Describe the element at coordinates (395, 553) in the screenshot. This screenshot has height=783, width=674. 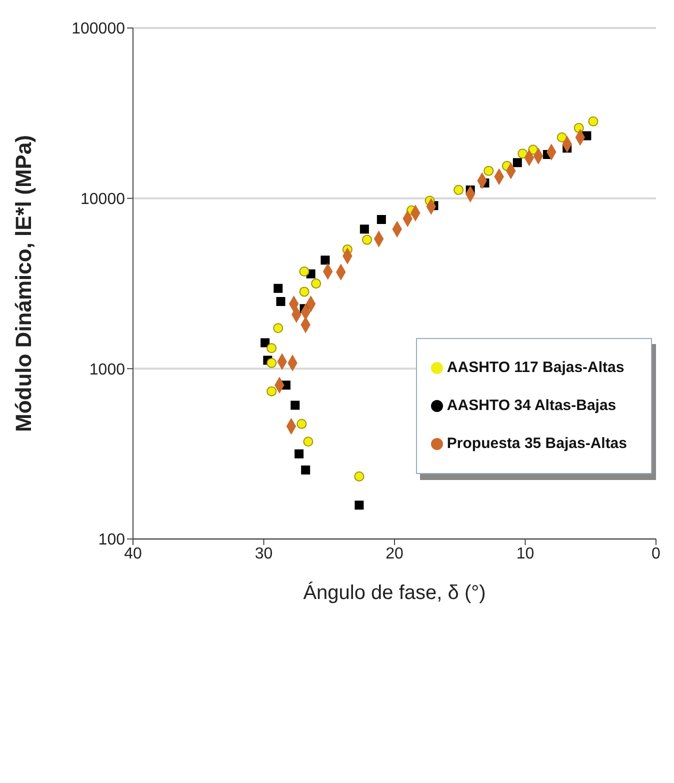
I see `x-tick-label: 20` at that location.